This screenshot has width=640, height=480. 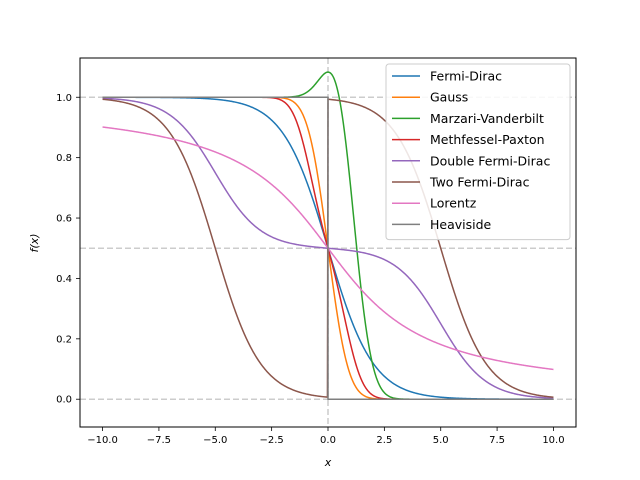 I want to click on legend-label-gauss: Gauss, so click(x=449, y=97).